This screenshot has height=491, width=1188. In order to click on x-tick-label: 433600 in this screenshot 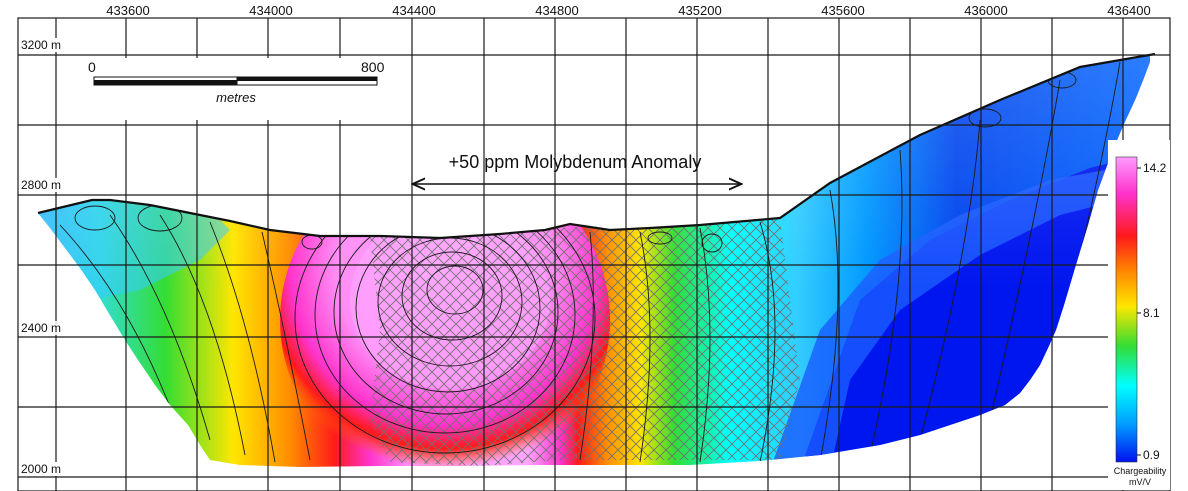, I will do `click(127, 10)`.